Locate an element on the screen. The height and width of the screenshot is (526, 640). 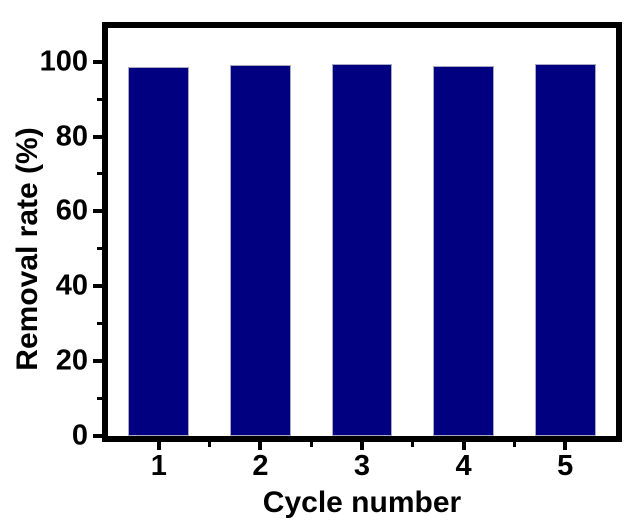
y-axis-label: Removal rate (%) is located at coordinates (27, 249).